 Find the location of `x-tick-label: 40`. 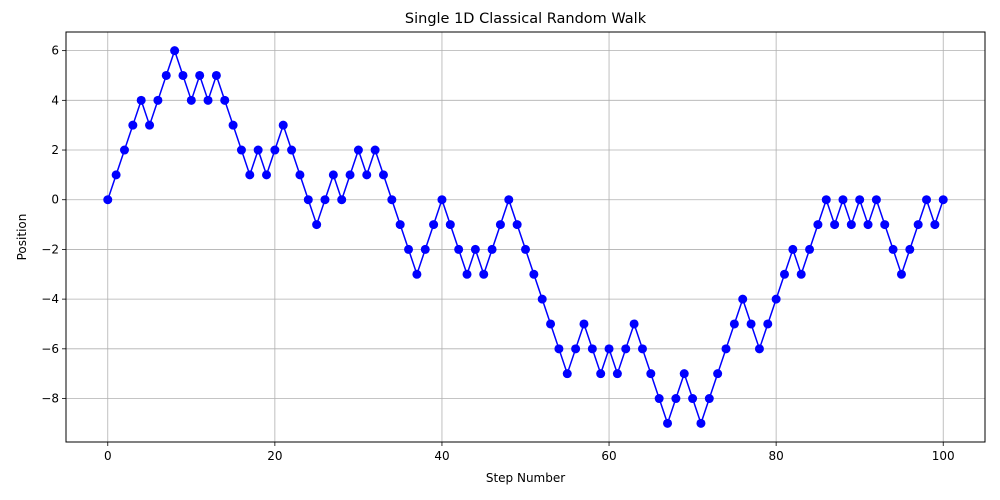

x-tick-label: 40 is located at coordinates (441, 456).